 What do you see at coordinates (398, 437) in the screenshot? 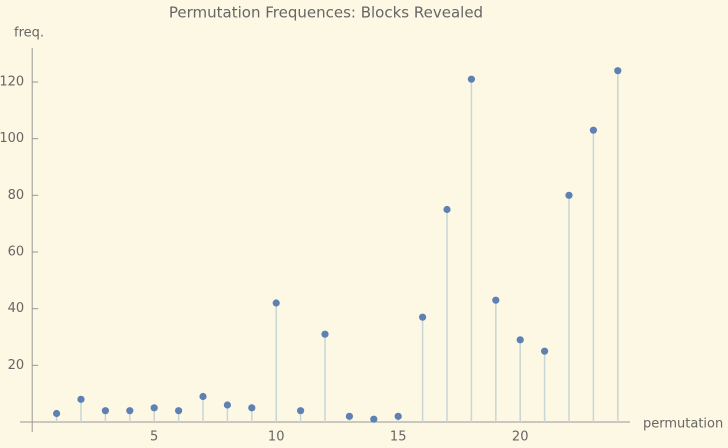
I see `x-tick-label: 15` at bounding box center [398, 437].